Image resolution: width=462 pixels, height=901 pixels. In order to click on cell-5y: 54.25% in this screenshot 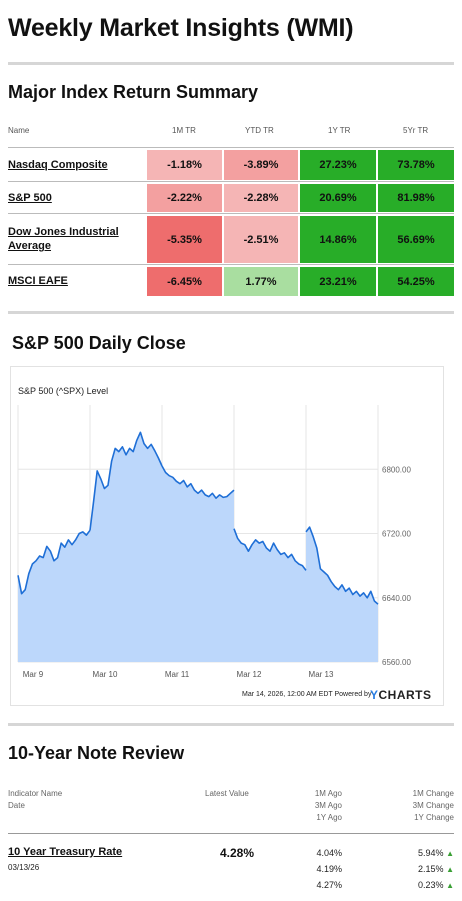, I will do `click(416, 281)`.